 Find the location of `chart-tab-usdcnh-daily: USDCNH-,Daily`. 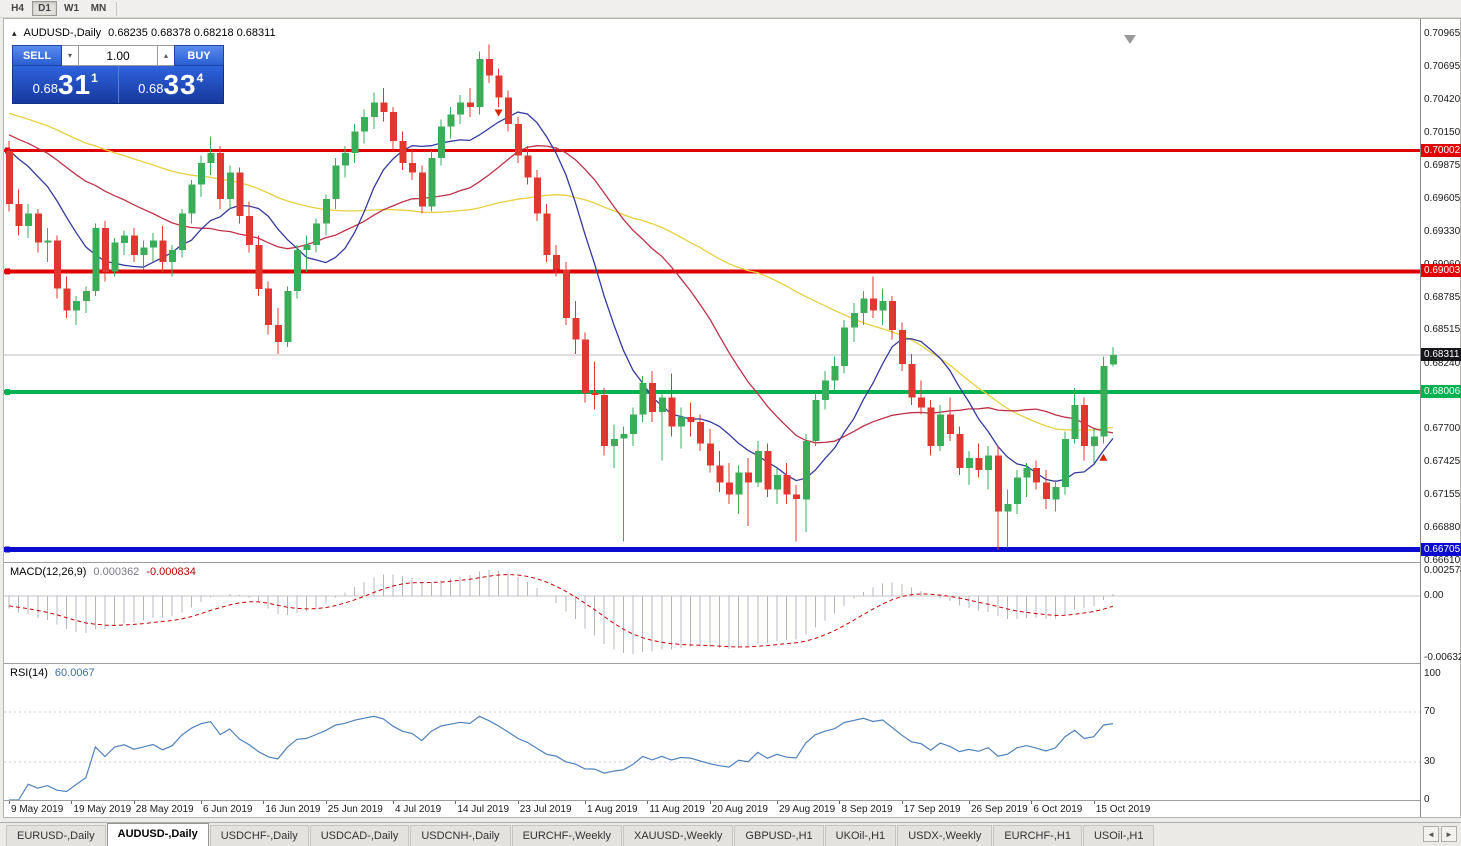

chart-tab-usdcnh-daily: USDCNH-,Daily is located at coordinates (460, 835).